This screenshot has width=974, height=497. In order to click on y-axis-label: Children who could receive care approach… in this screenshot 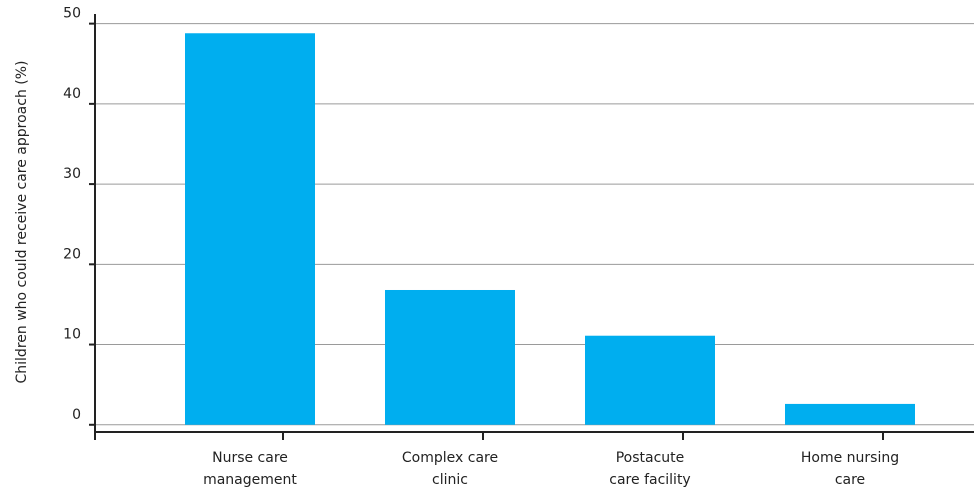, I will do `click(22, 222)`.